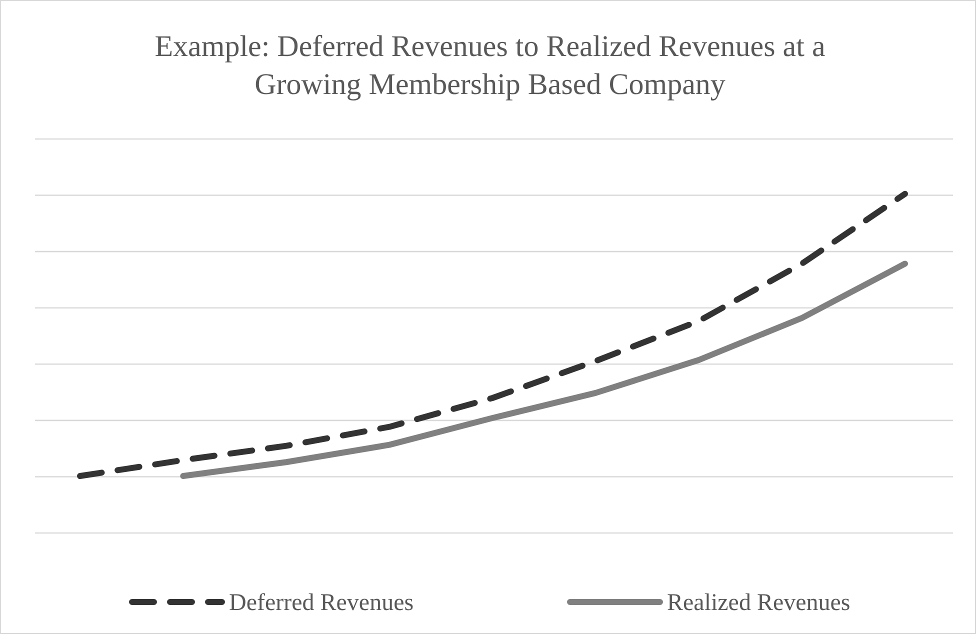 The height and width of the screenshot is (635, 977). Describe the element at coordinates (758, 603) in the screenshot. I see `legend-label: Realized Revenues` at that location.